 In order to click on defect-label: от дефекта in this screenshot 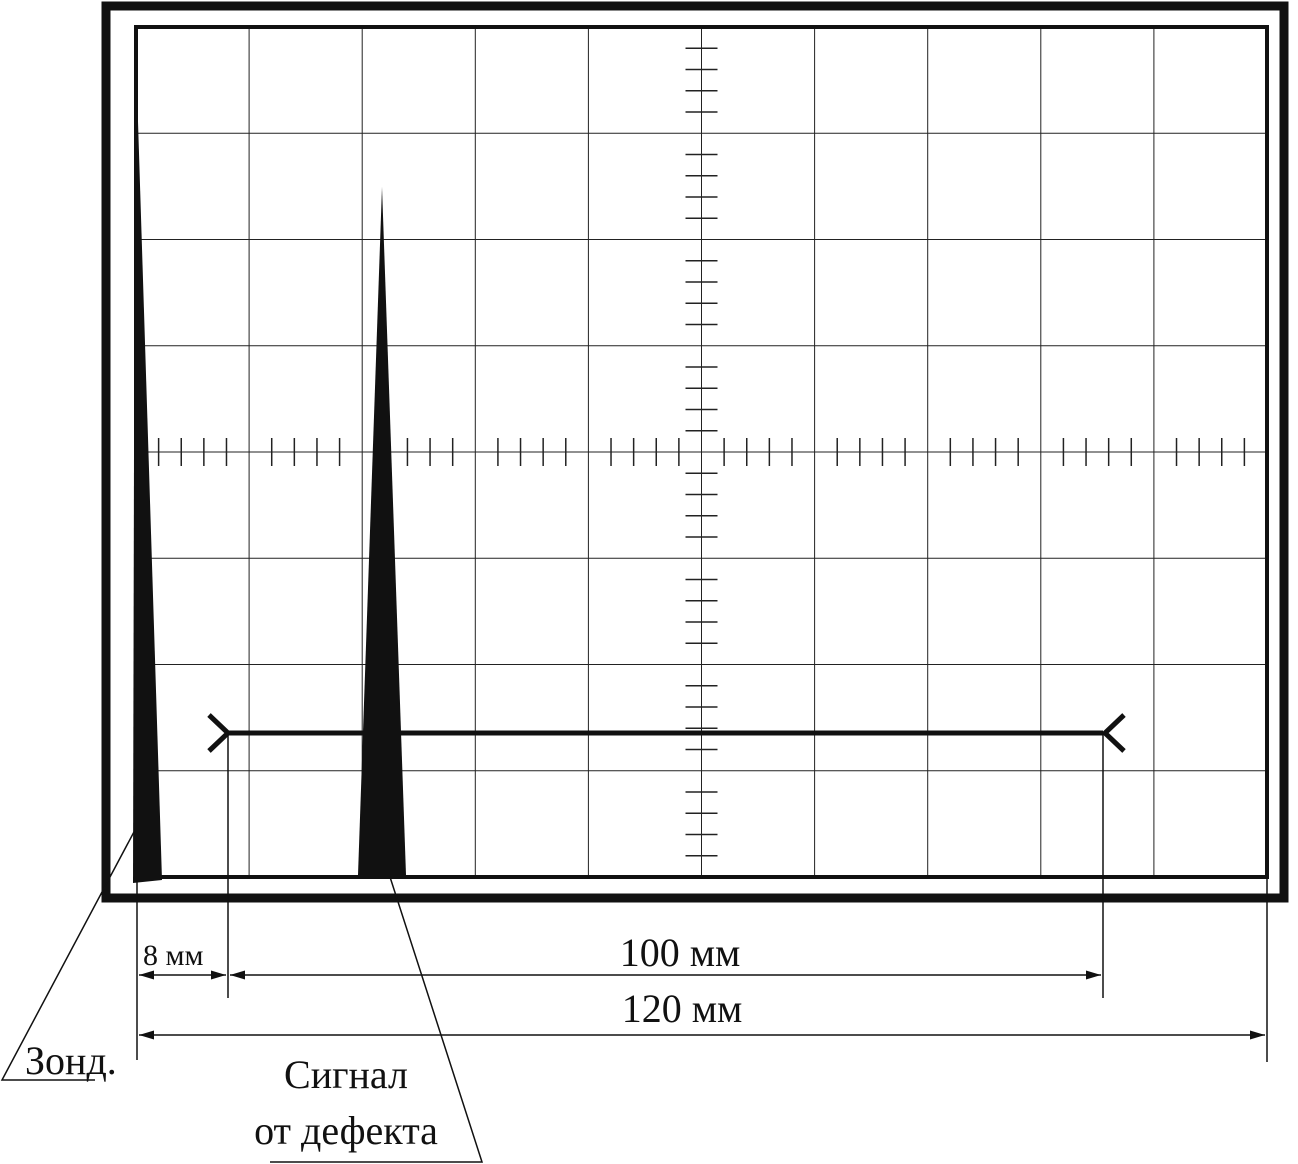, I will do `click(346, 1130)`.